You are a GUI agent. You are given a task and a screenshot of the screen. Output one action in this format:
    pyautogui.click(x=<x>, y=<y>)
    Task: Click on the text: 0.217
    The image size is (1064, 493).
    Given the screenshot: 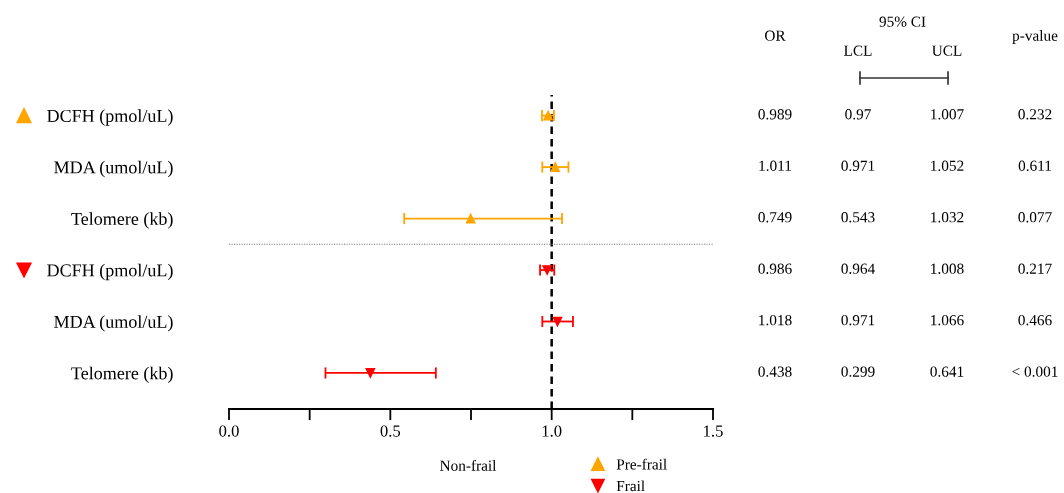 What is the action you would take?
    pyautogui.click(x=1035, y=268)
    